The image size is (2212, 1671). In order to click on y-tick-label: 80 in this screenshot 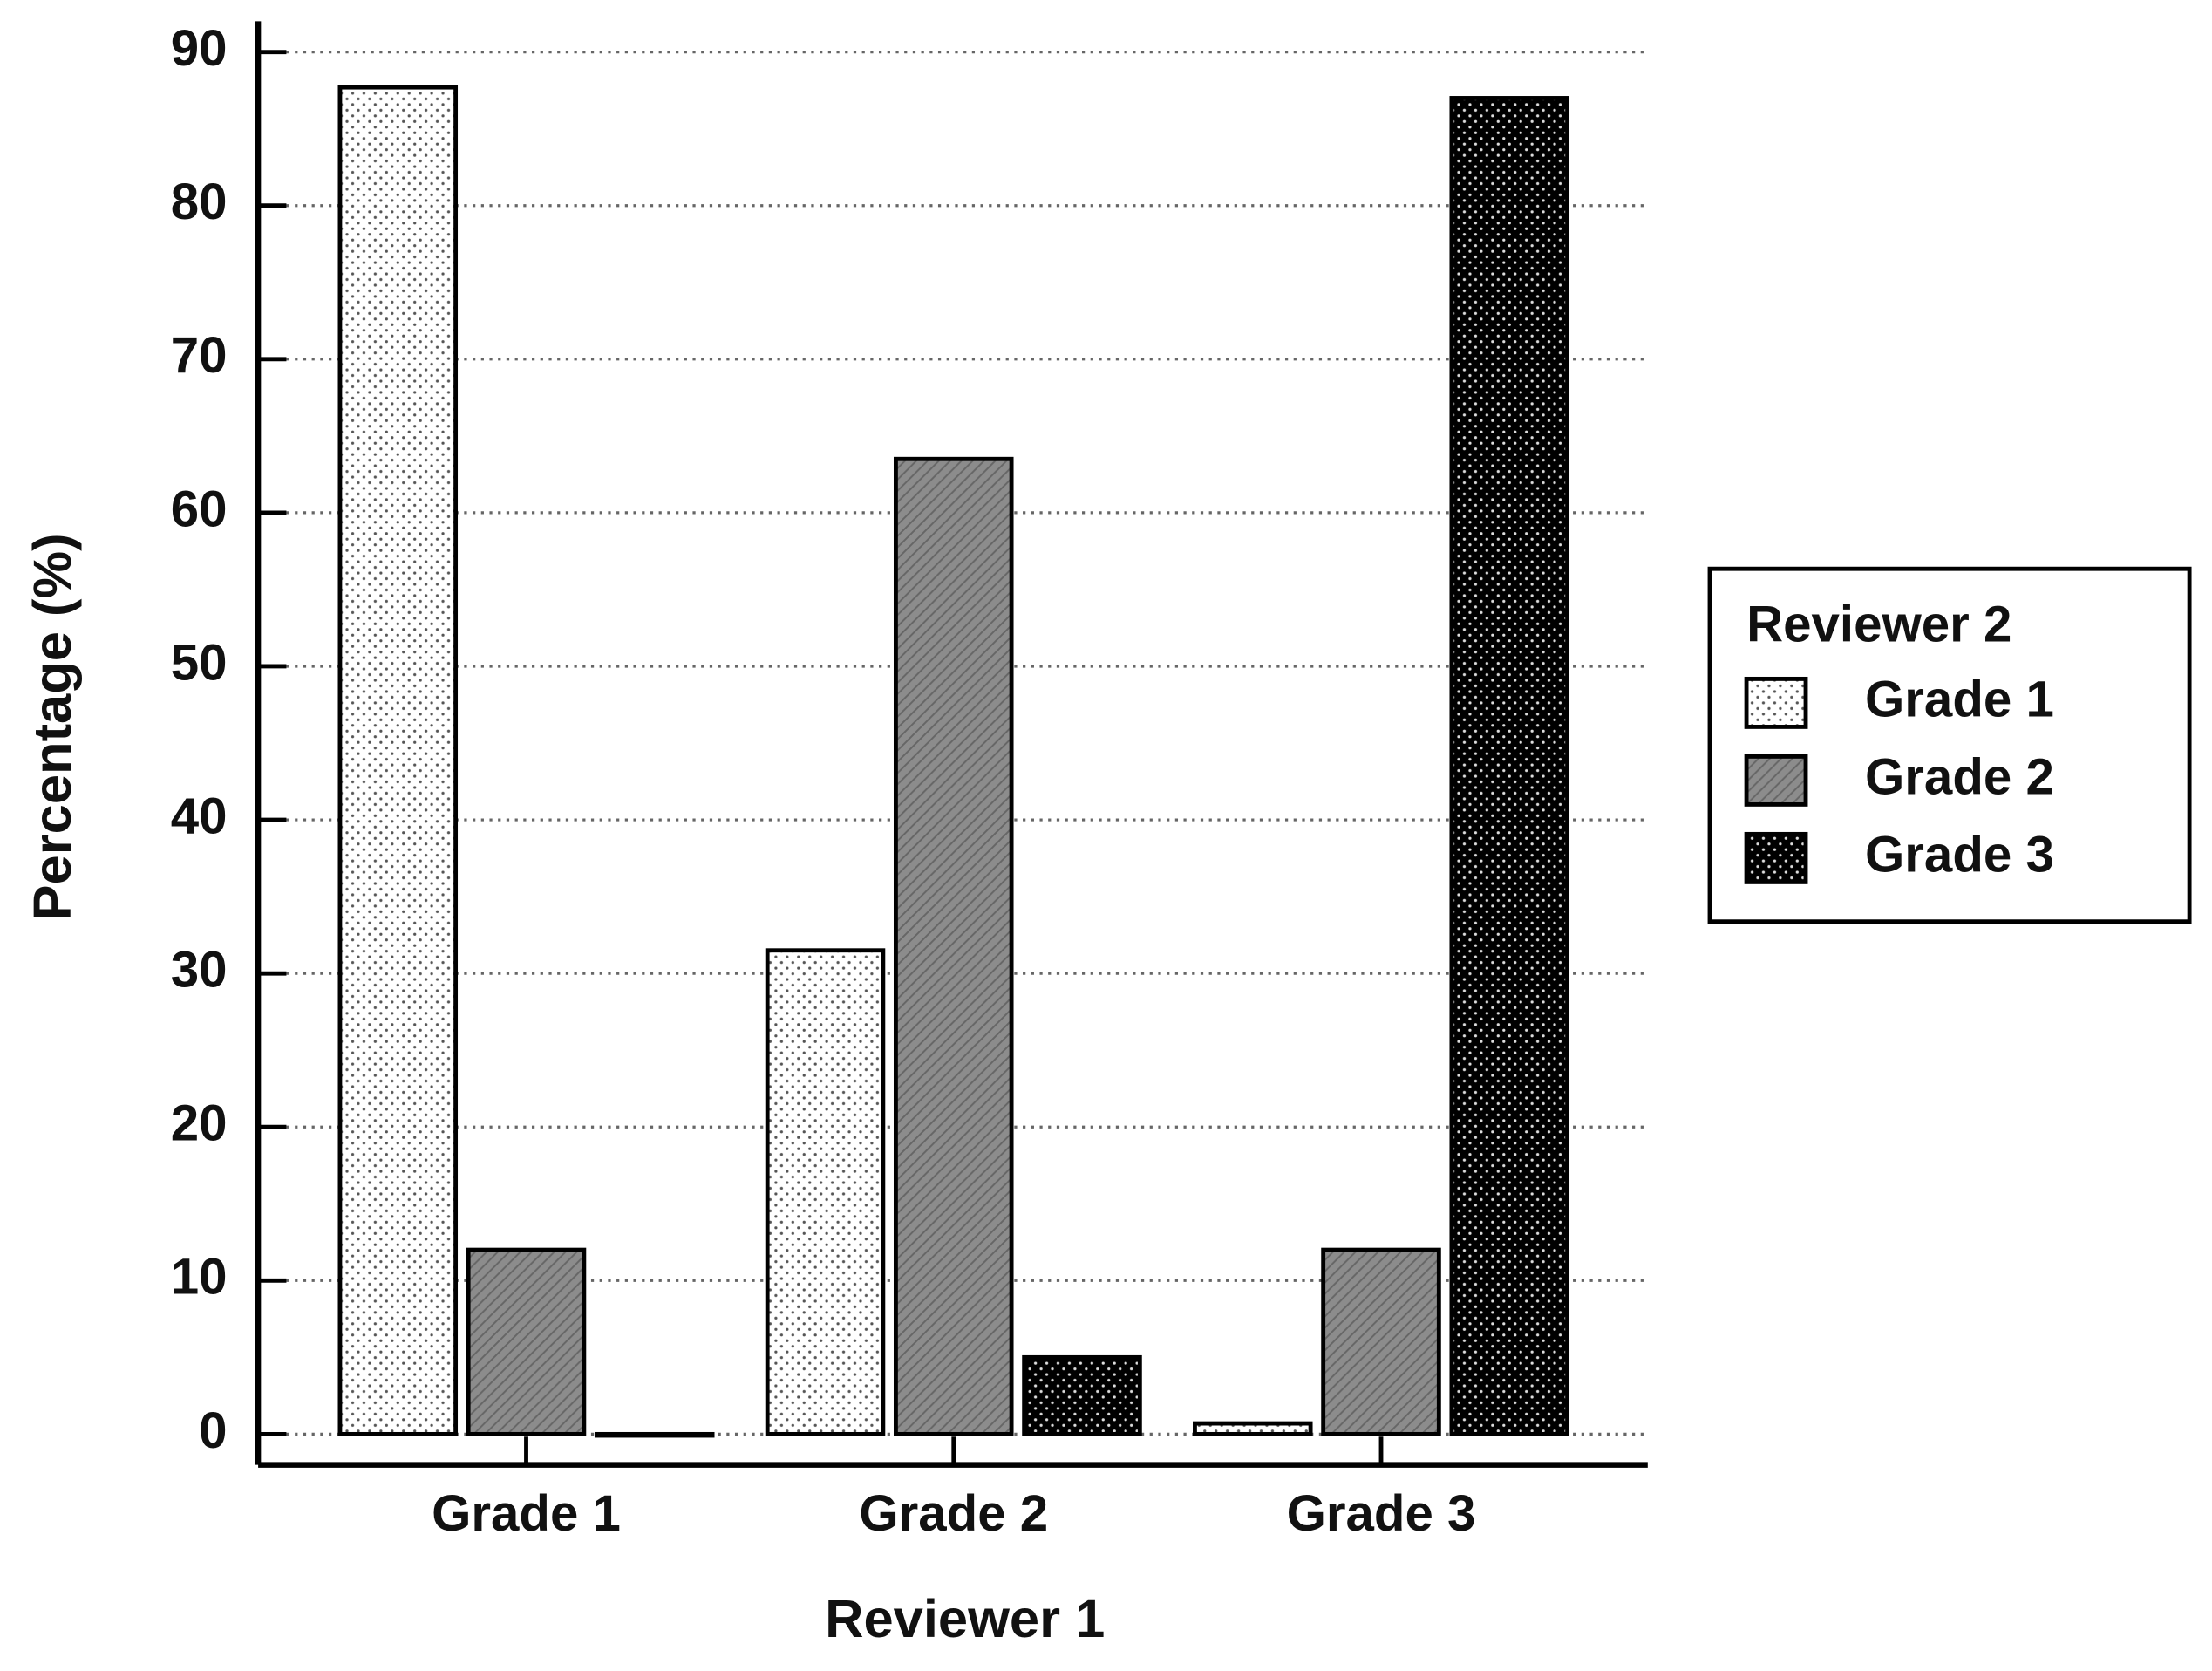, I will do `click(200, 202)`.